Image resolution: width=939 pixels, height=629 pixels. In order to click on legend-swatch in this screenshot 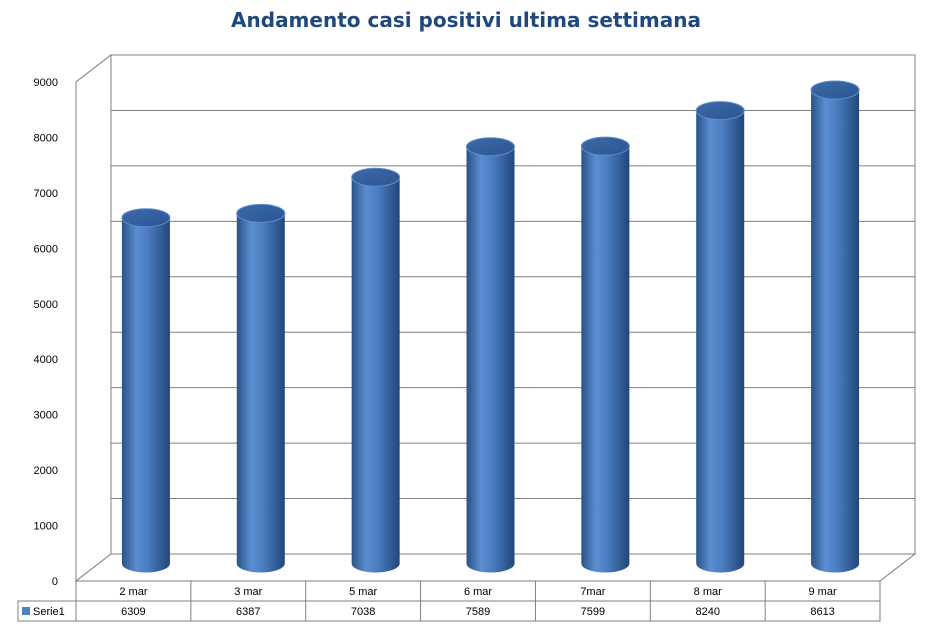, I will do `click(26, 611)`.